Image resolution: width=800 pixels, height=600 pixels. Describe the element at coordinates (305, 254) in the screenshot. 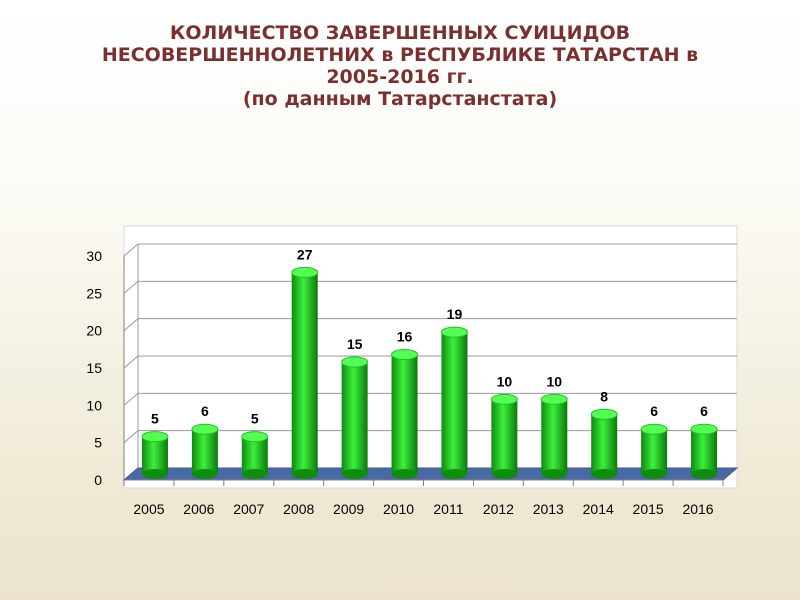

I see `data-label: 27` at that location.